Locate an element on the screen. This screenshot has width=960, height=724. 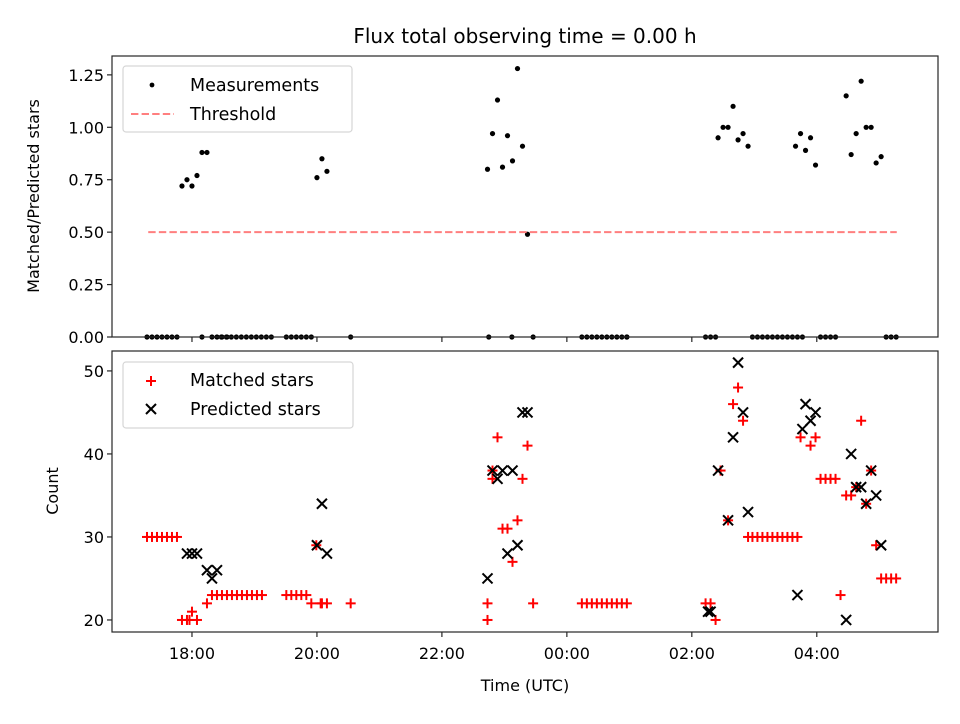
y-tick-label: 1.00 is located at coordinates (86, 127).